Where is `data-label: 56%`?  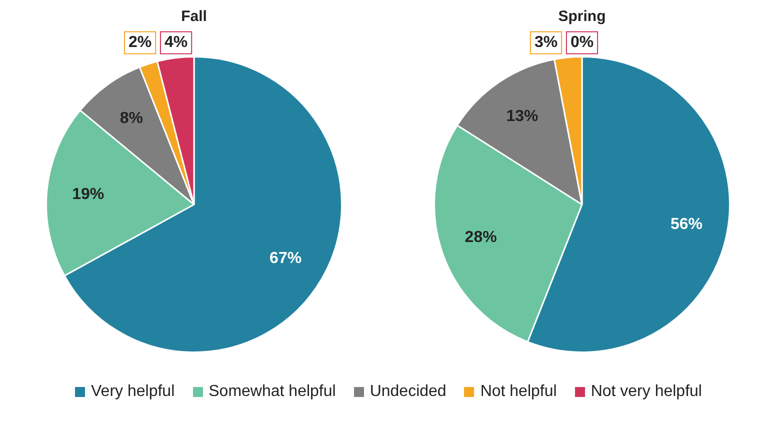 data-label: 56% is located at coordinates (686, 224).